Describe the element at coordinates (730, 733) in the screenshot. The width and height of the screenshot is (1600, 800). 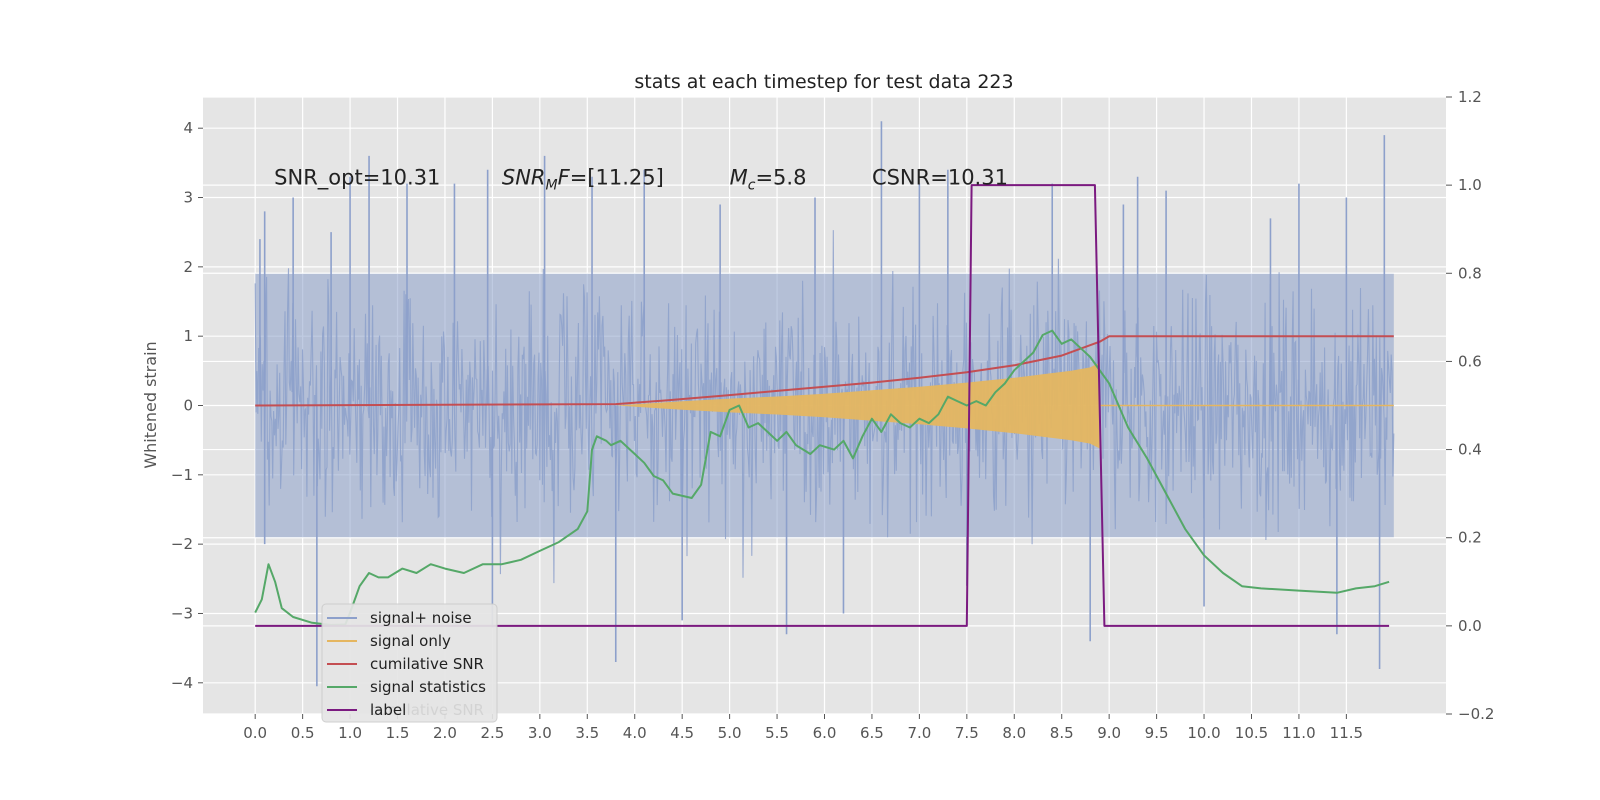
I see `x-tick-label: 5.0` at that location.